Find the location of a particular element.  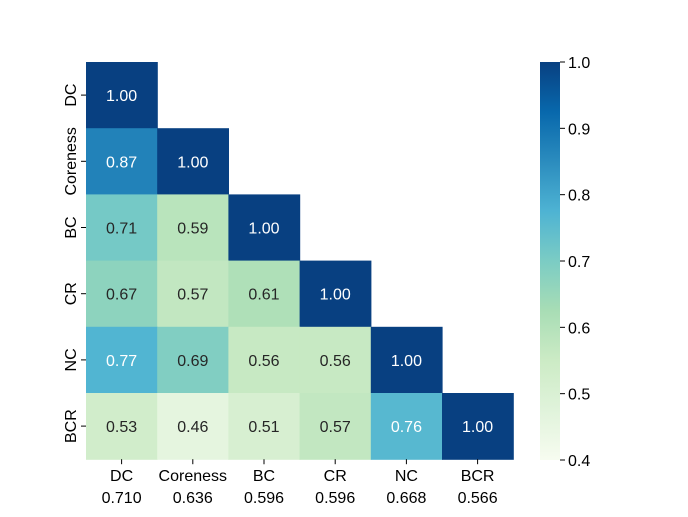

x-tick-label: BC is located at coordinates (264, 476).